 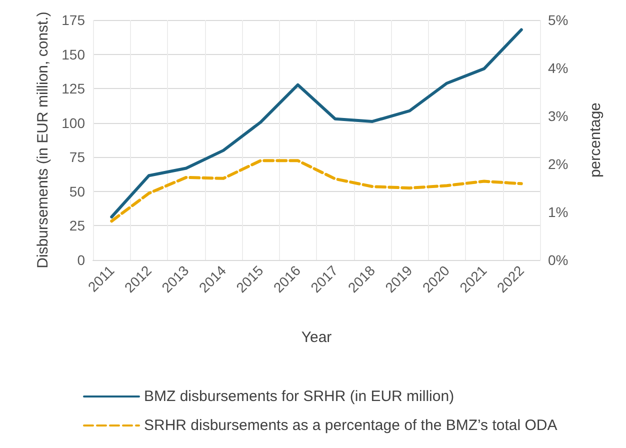 What do you see at coordinates (74, 54) in the screenshot?
I see `y-tick-label: 150` at bounding box center [74, 54].